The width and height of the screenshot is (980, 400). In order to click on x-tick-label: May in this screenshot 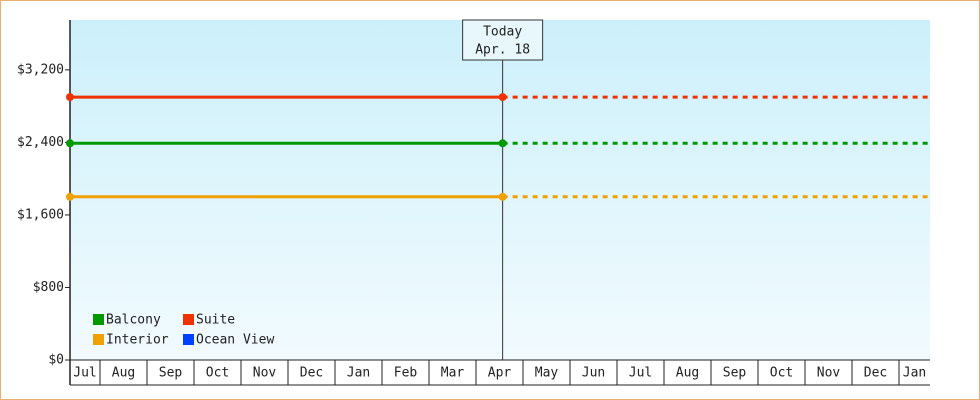, I will do `click(547, 373)`.